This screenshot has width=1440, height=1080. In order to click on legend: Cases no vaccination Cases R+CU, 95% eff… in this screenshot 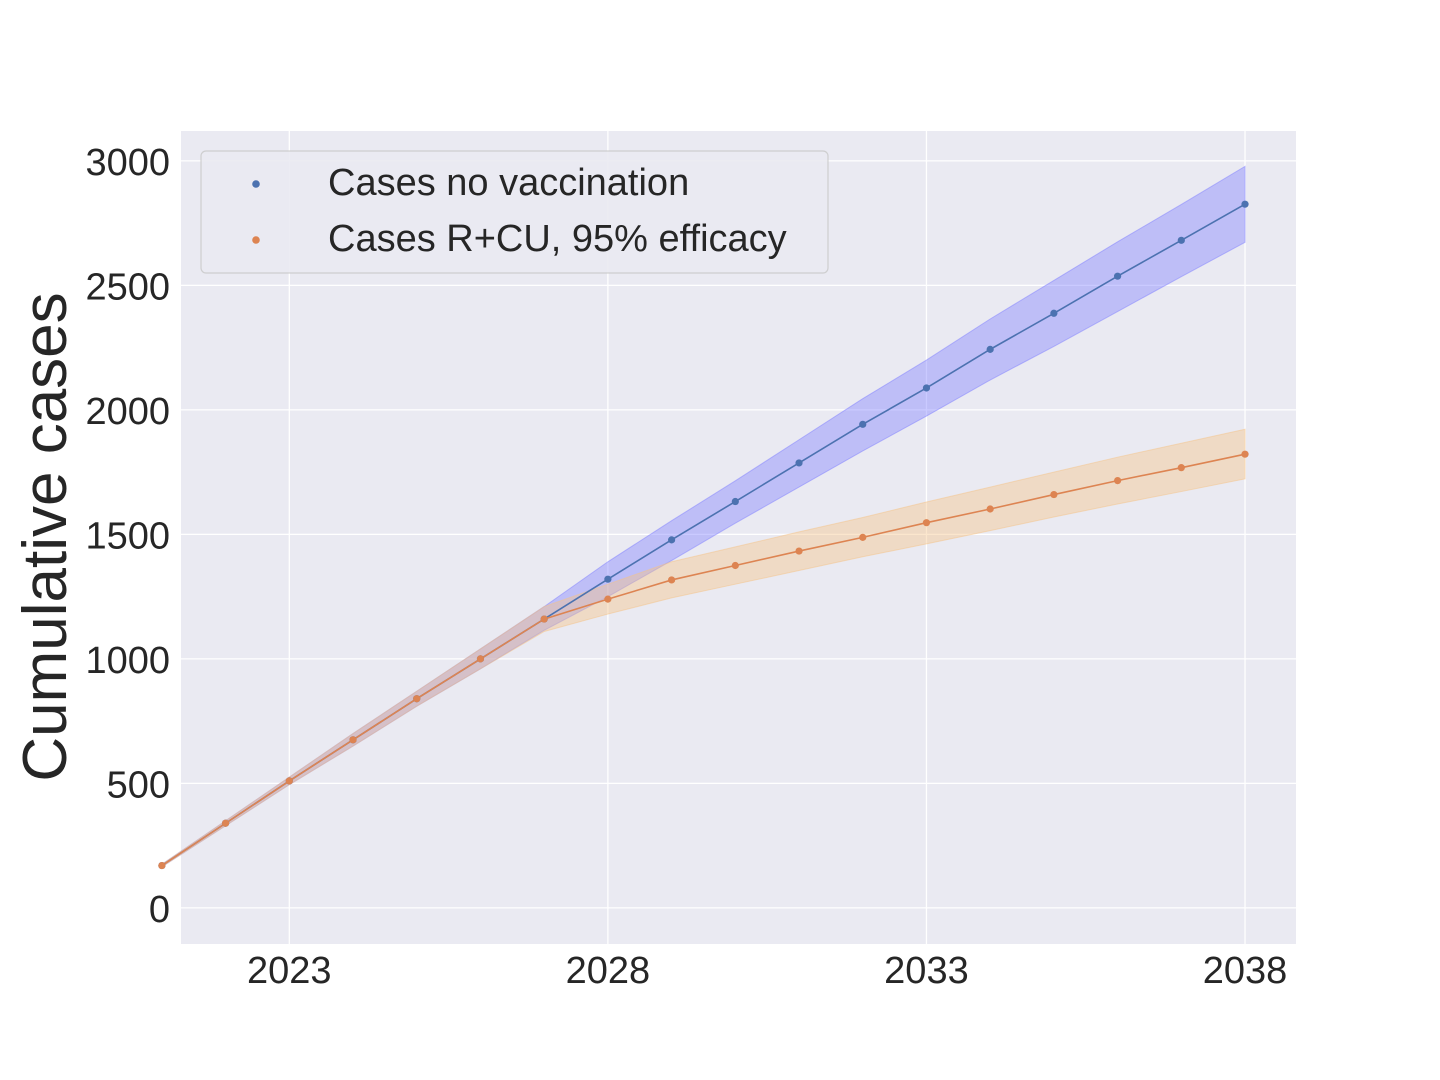, I will do `click(514, 212)`.